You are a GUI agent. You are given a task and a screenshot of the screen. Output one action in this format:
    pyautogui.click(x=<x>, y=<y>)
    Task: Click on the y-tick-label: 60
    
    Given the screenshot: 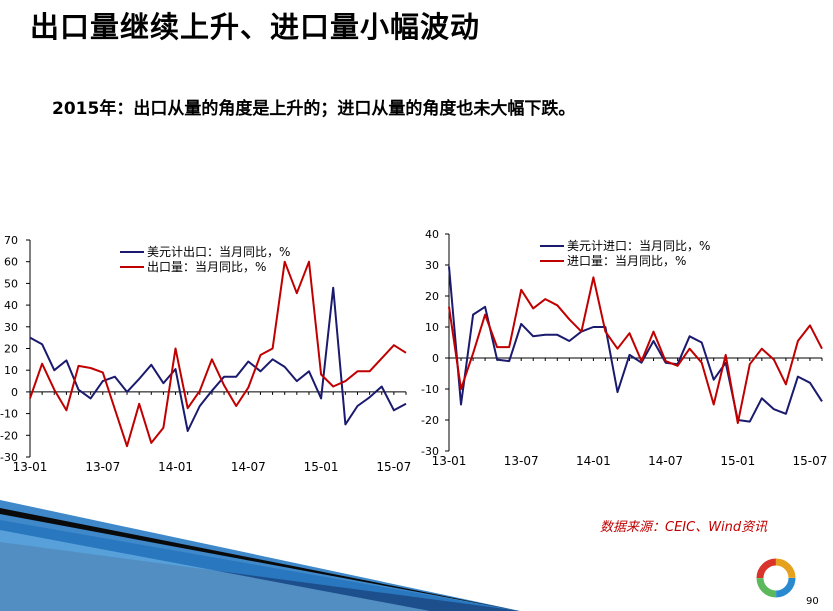 What is the action you would take?
    pyautogui.click(x=11, y=262)
    